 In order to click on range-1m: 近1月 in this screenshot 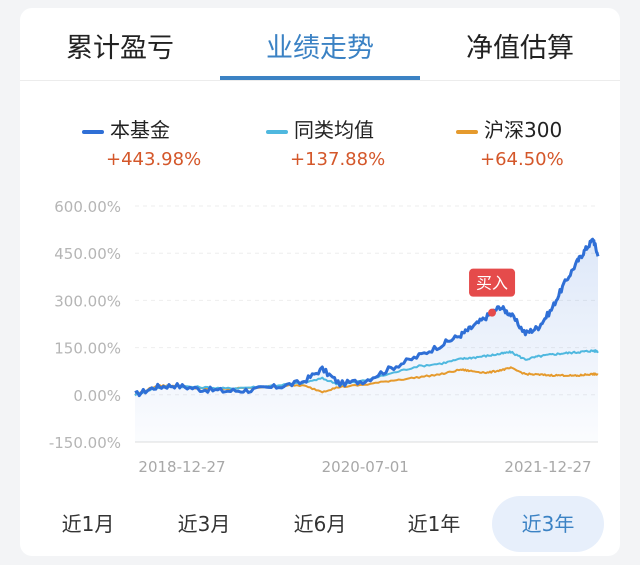, I will do `click(88, 524)`.